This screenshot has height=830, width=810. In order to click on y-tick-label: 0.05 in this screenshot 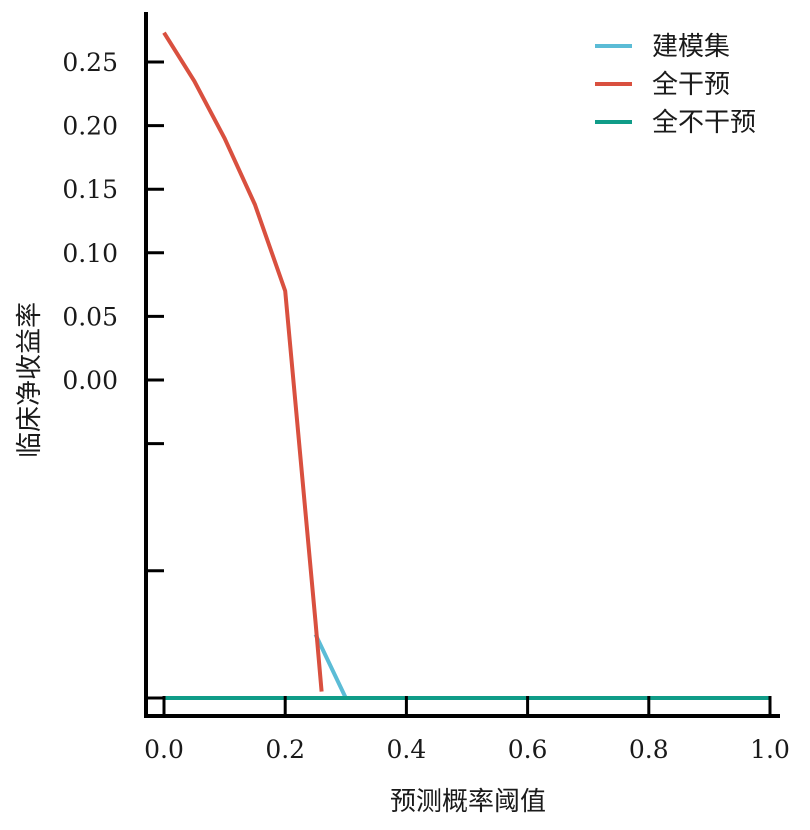, I will do `click(90, 316)`.